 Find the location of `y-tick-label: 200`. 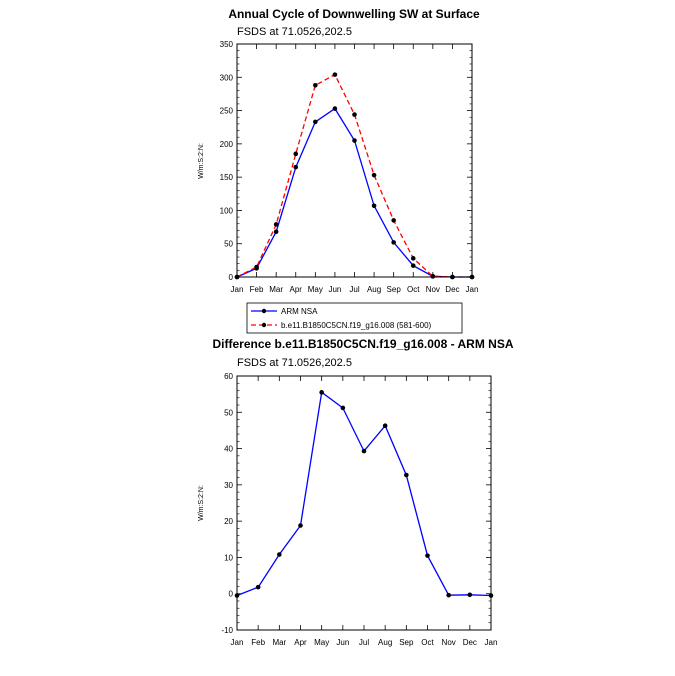

y-tick-label: 200 is located at coordinates (227, 144).